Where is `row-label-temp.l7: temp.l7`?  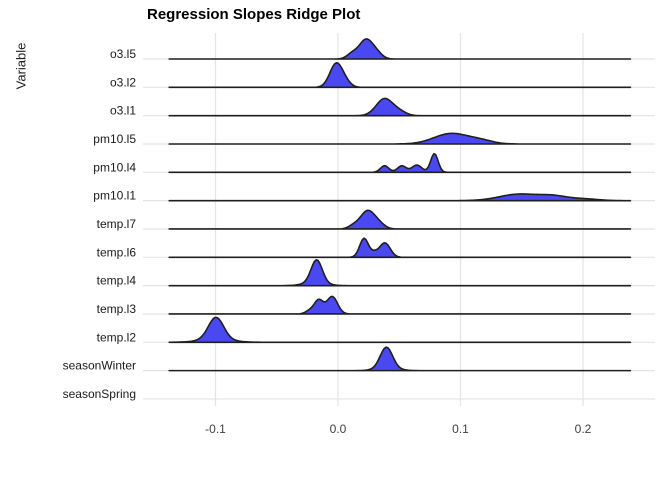
row-label-temp.l7: temp.l7 is located at coordinates (117, 224).